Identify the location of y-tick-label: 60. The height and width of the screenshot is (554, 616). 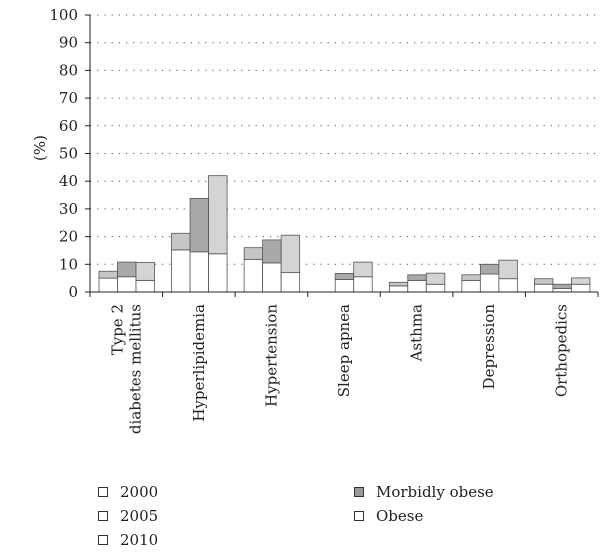
(68, 126).